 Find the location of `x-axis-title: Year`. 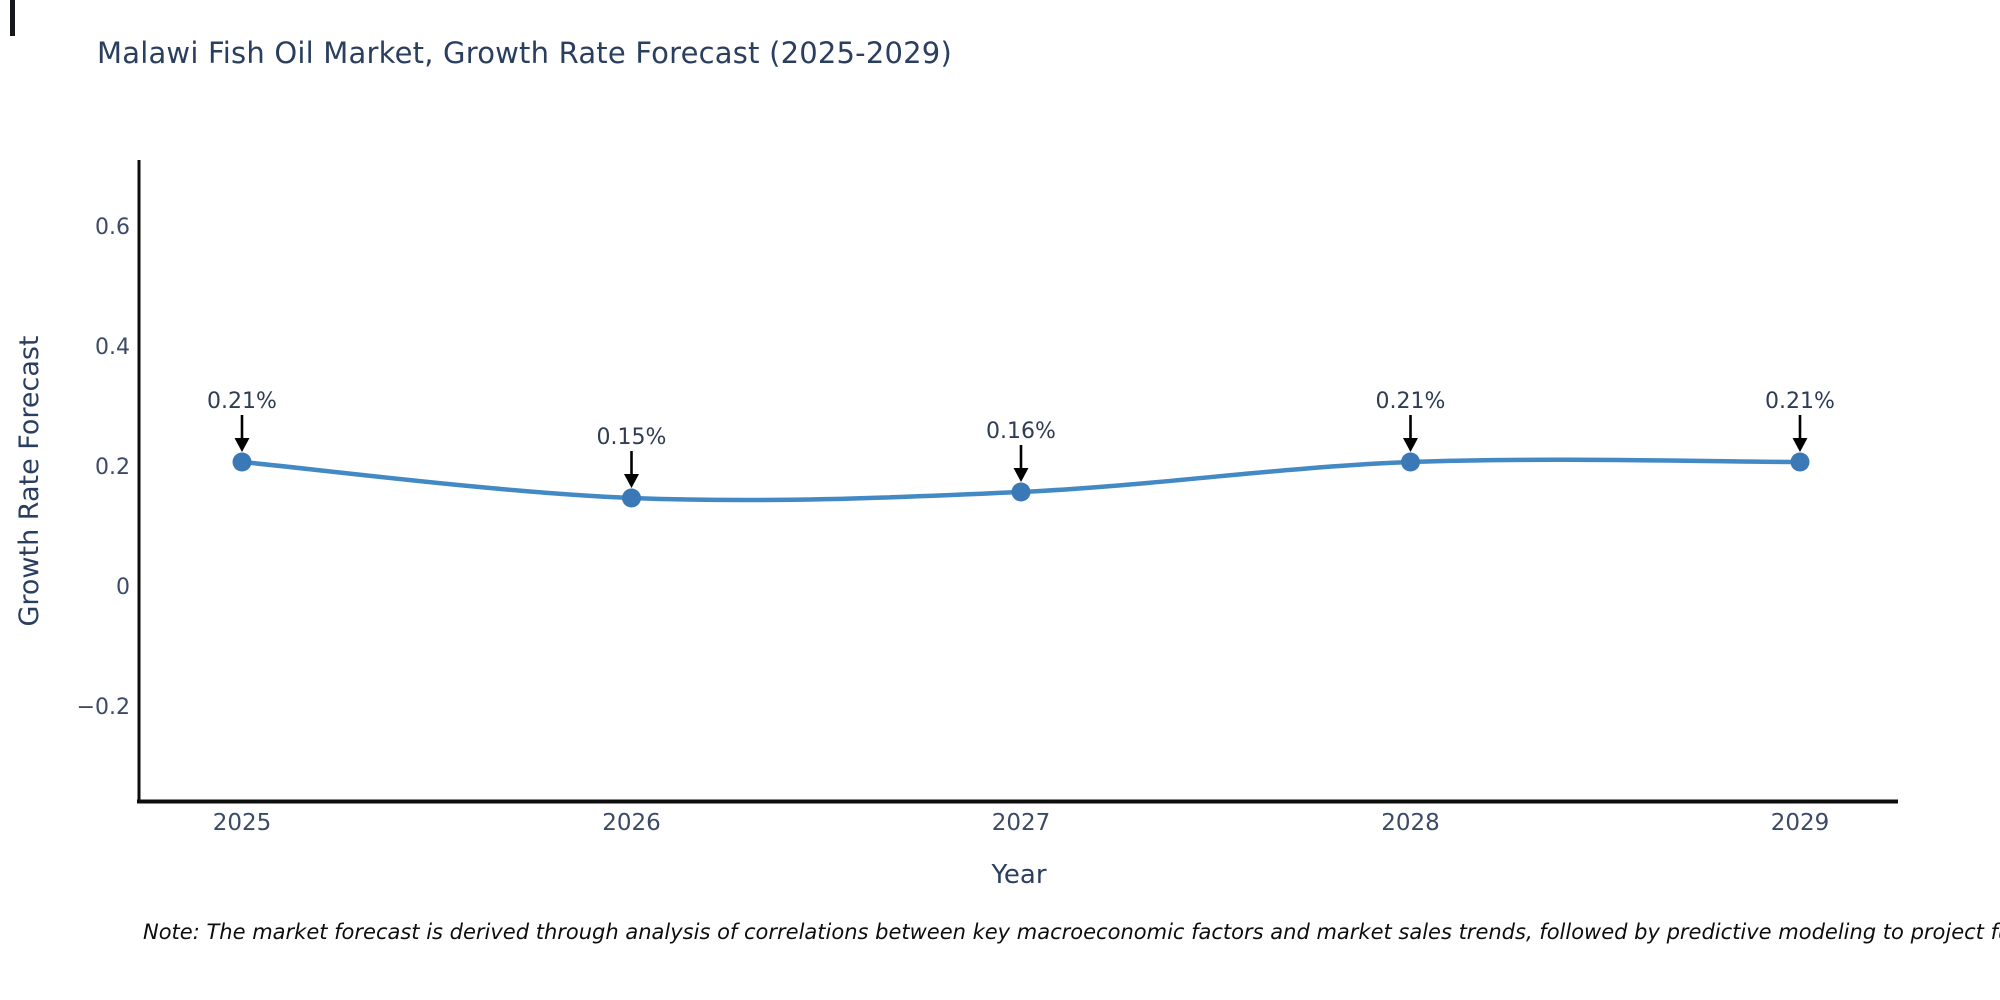

x-axis-title: Year is located at coordinates (1019, 875).